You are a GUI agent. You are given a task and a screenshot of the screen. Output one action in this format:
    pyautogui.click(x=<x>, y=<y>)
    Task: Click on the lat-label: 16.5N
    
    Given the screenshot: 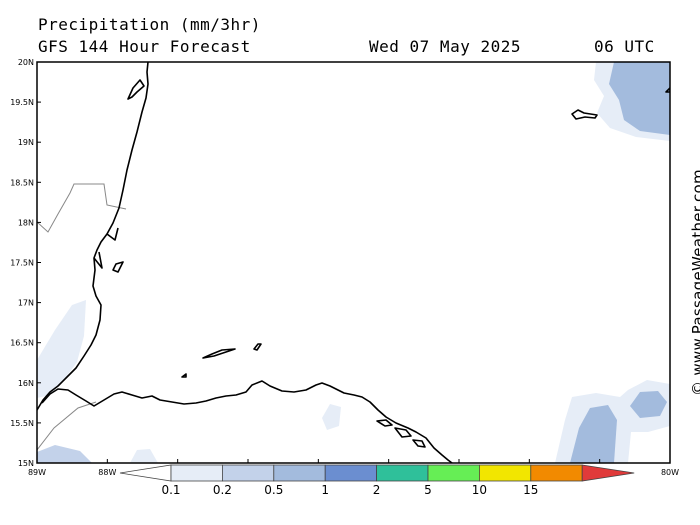 What is the action you would take?
    pyautogui.click(x=22, y=343)
    